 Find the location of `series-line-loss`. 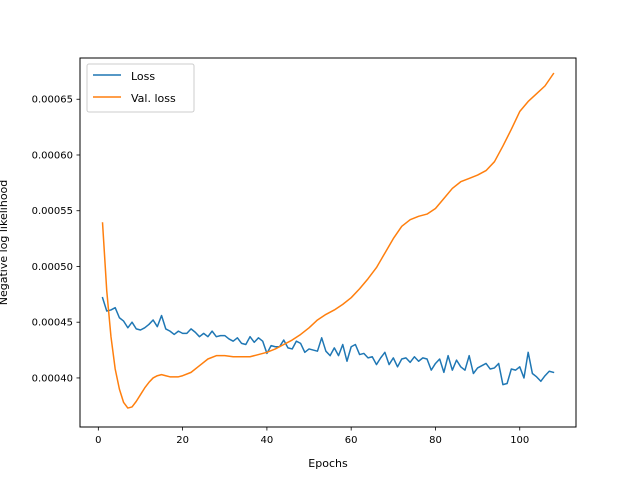

series-line-loss is located at coordinates (328, 341).